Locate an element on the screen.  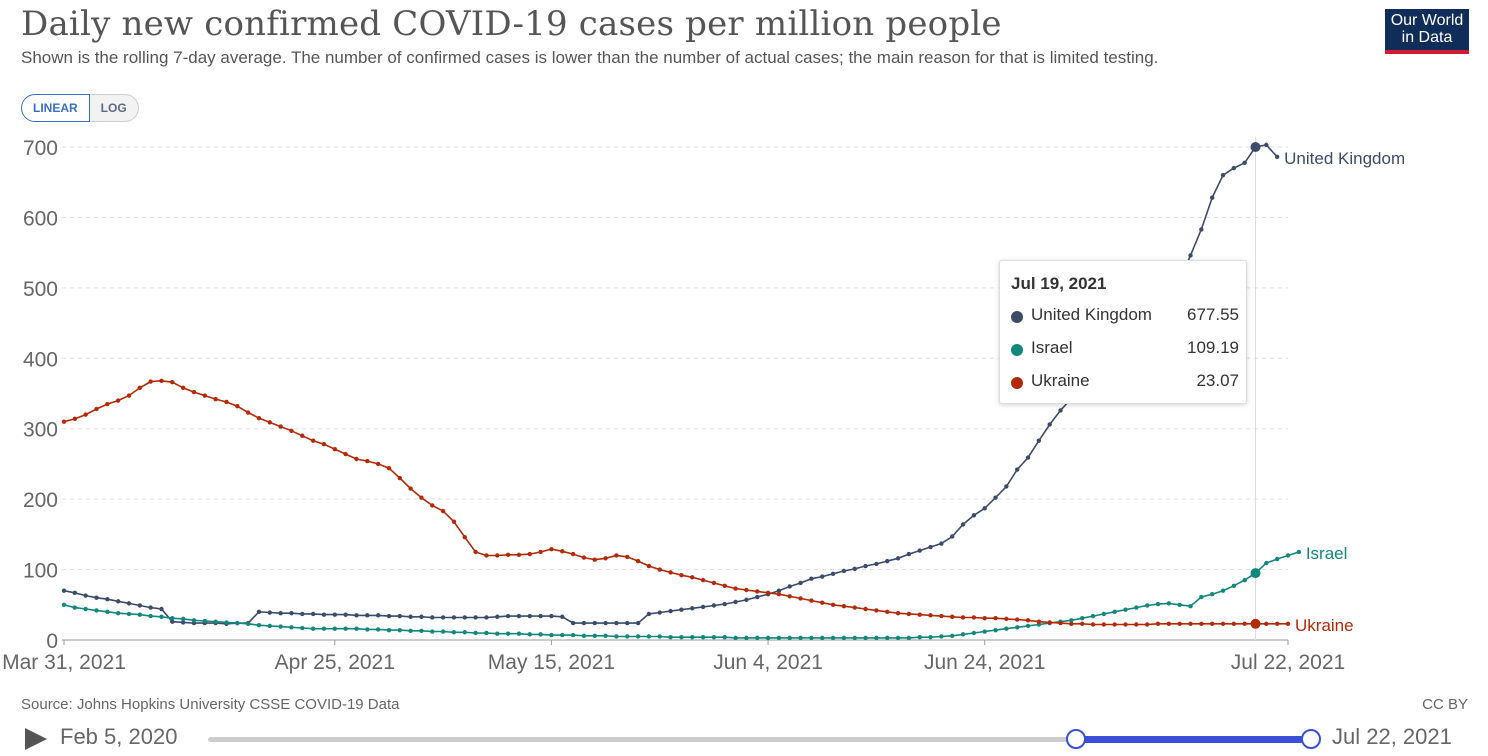
series-end-label: Israel is located at coordinates (1327, 553).